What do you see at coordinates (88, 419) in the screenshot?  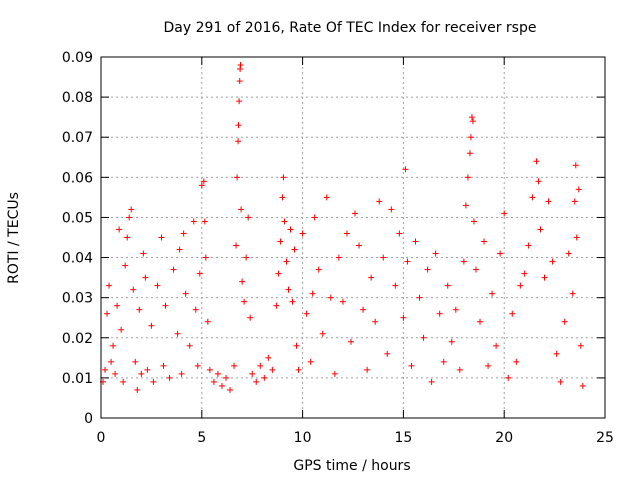 I see `y-tick-label: 0` at bounding box center [88, 419].